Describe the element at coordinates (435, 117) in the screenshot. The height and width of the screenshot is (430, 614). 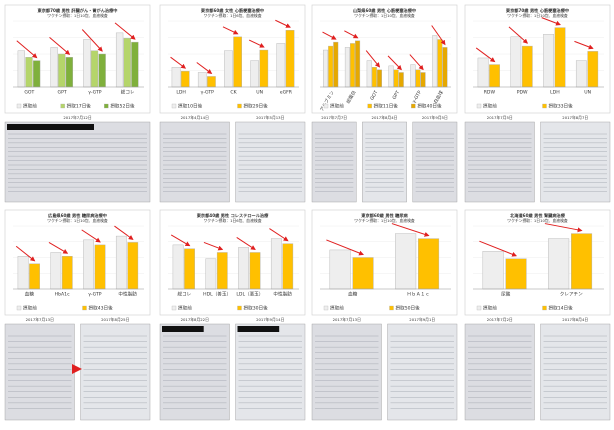
I see `photo-caption: 2017年9月5日` at that location.